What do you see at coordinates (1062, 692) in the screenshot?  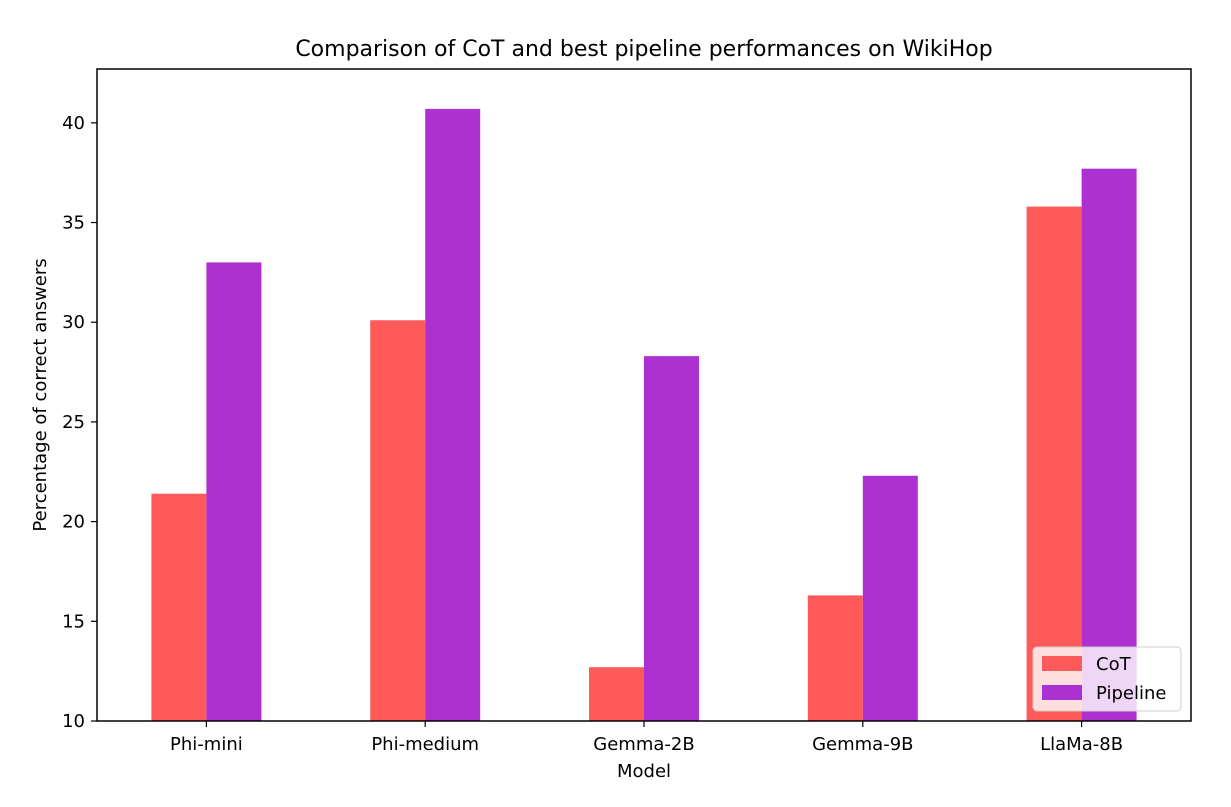 I see `legend-swatch-pipeline` at bounding box center [1062, 692].